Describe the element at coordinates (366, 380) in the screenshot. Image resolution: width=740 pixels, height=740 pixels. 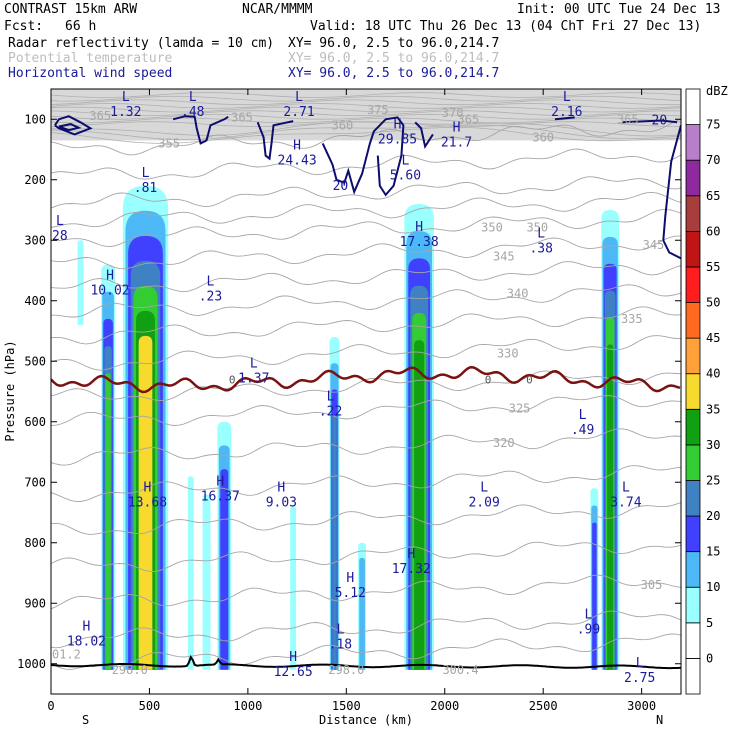
I see `freezing-level: 0 0 0` at that location.